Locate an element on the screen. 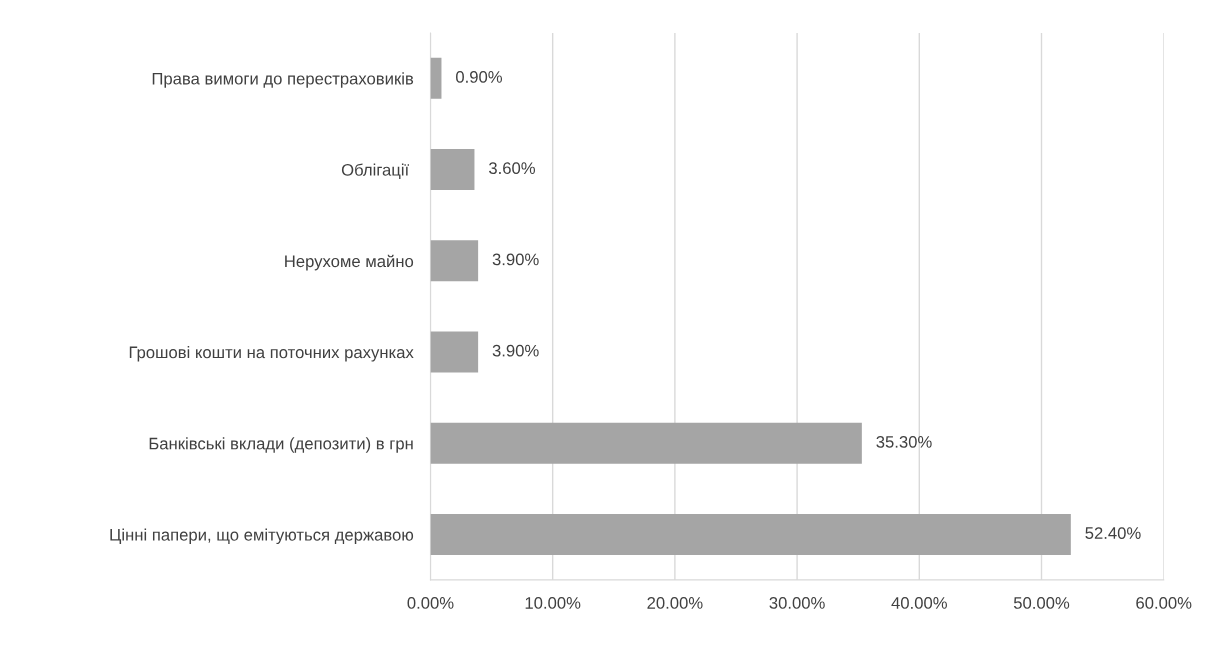 Image resolution: width=1216 pixels, height=659 pixels. x-tick-label: 20.00% is located at coordinates (675, 603).